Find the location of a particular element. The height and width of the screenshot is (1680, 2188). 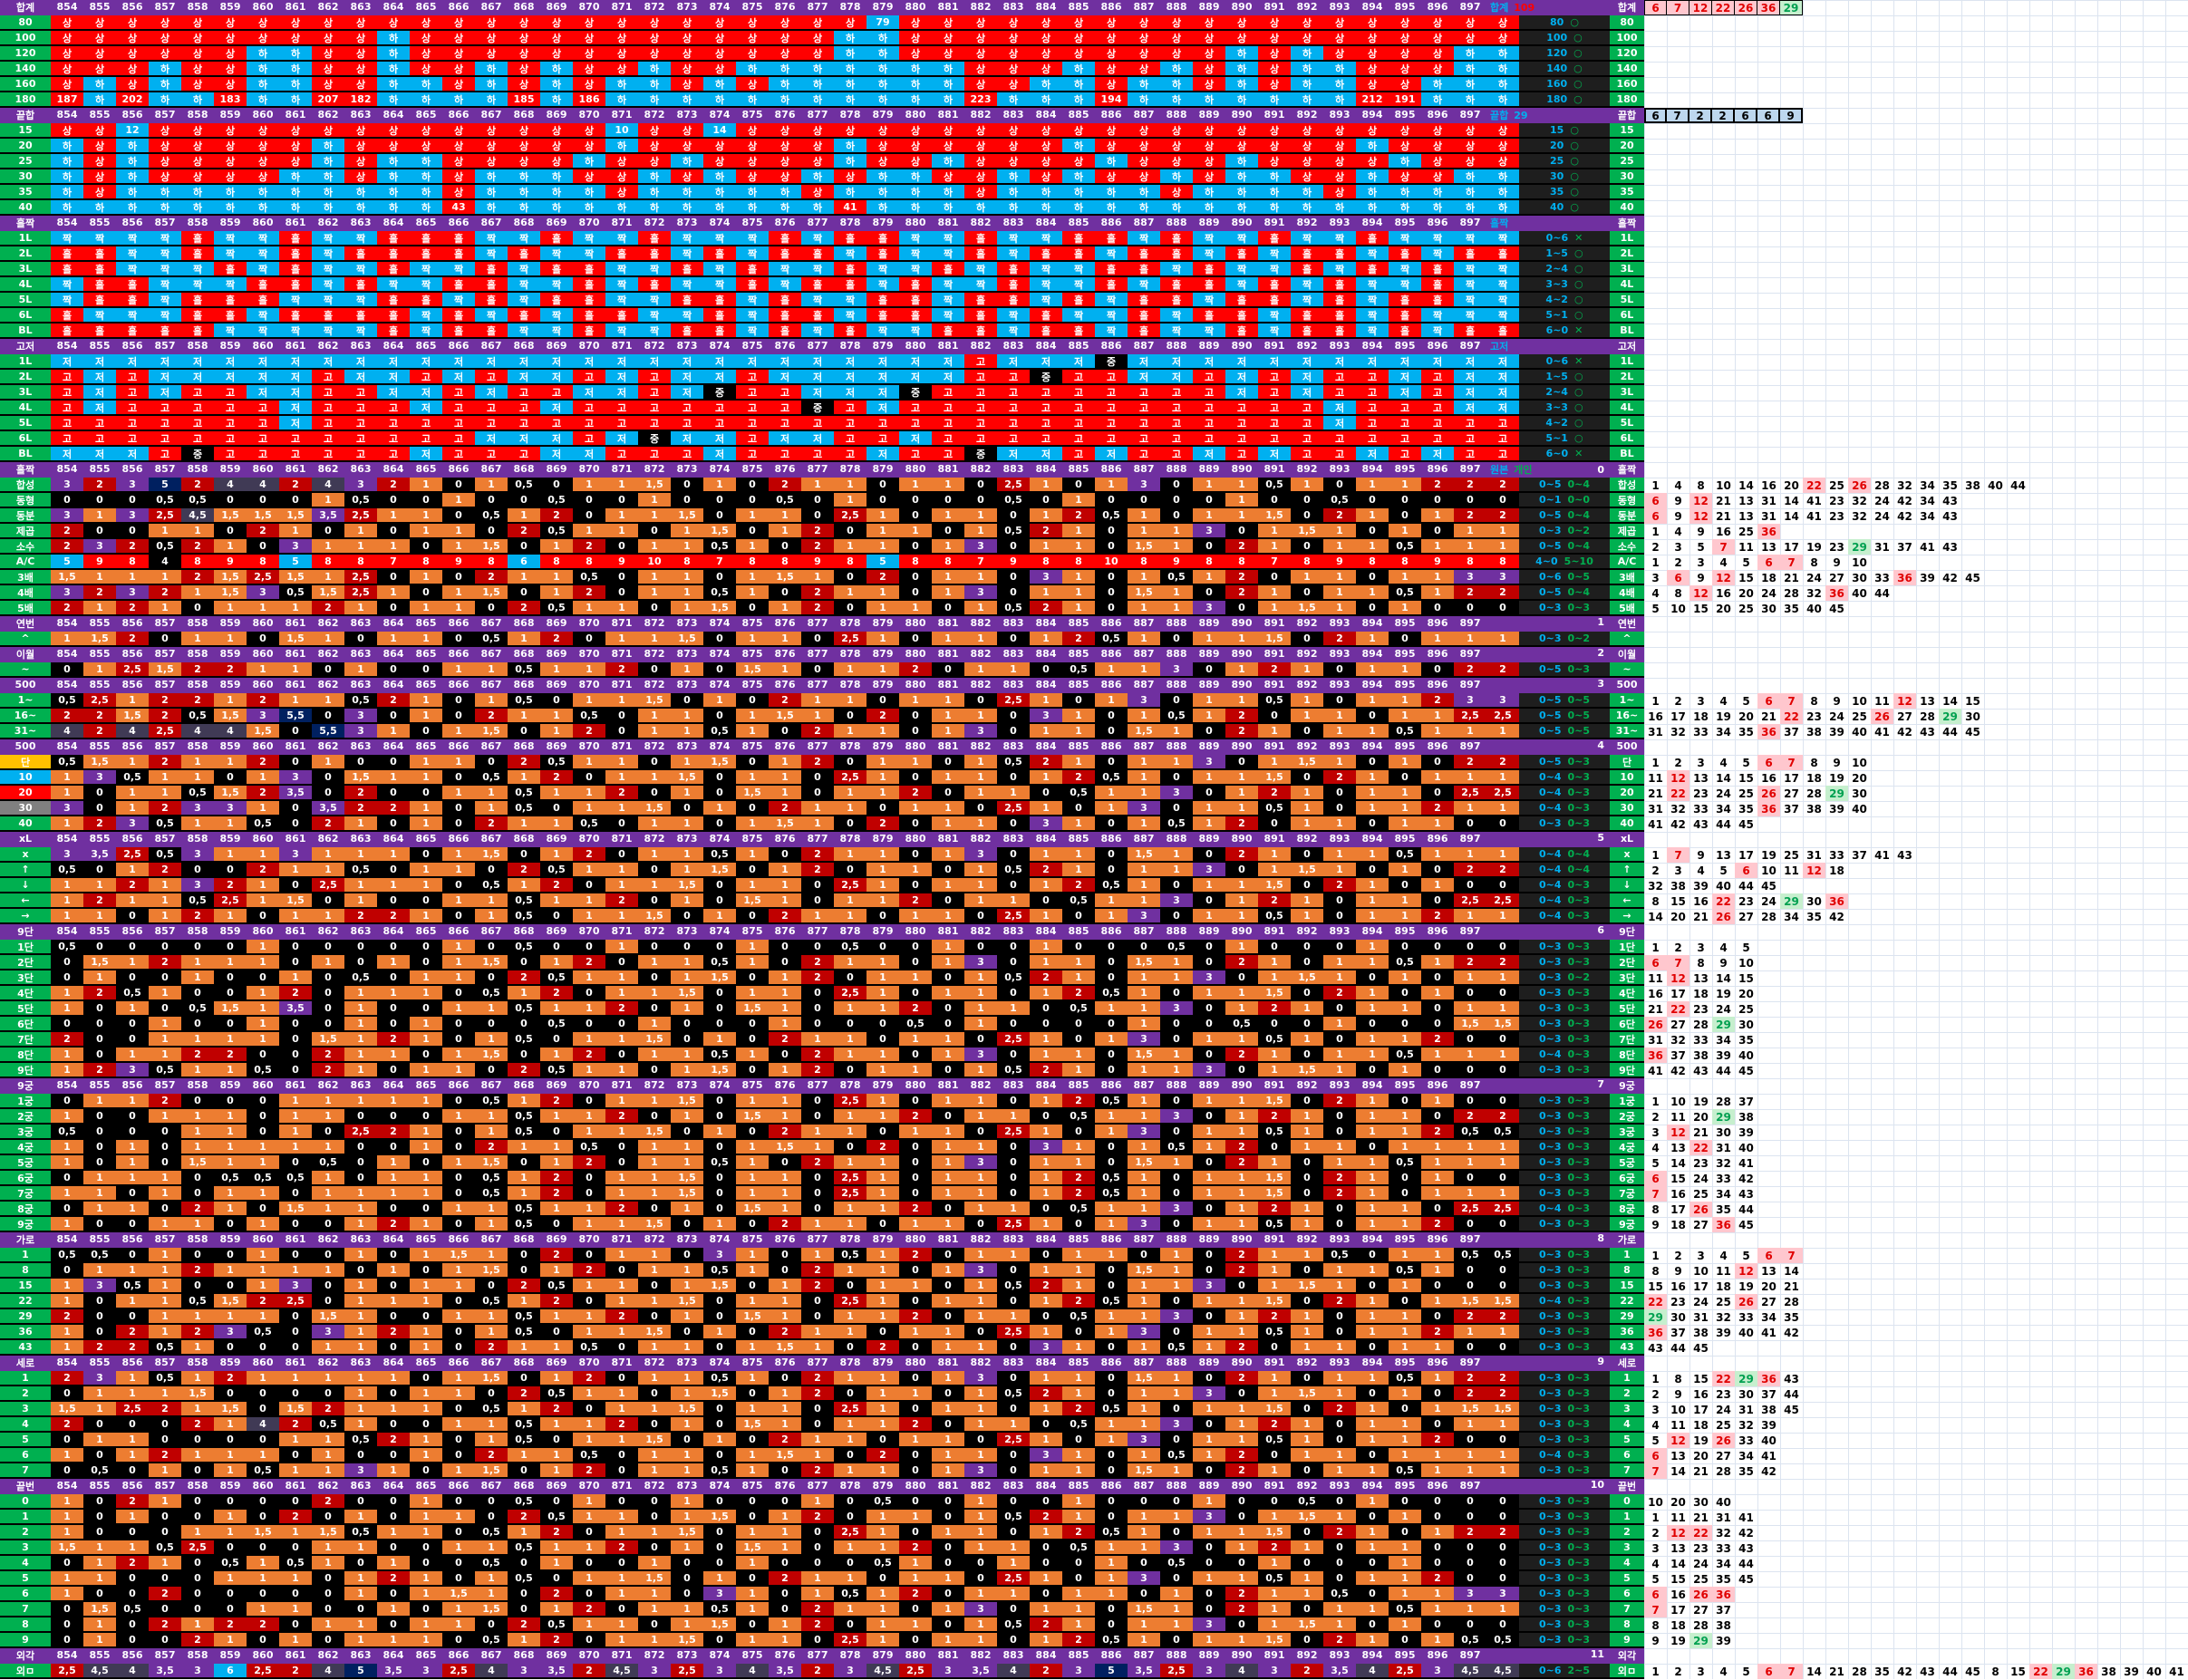

list-number: 9 is located at coordinates (1701, 577).